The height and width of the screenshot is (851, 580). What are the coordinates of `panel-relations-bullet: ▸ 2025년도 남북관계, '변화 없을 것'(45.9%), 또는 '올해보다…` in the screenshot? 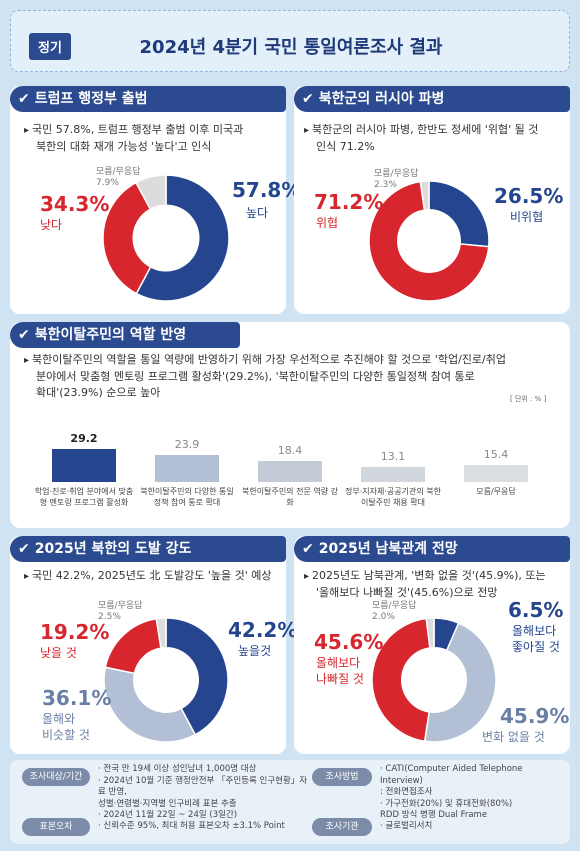 It's located at (435, 584).